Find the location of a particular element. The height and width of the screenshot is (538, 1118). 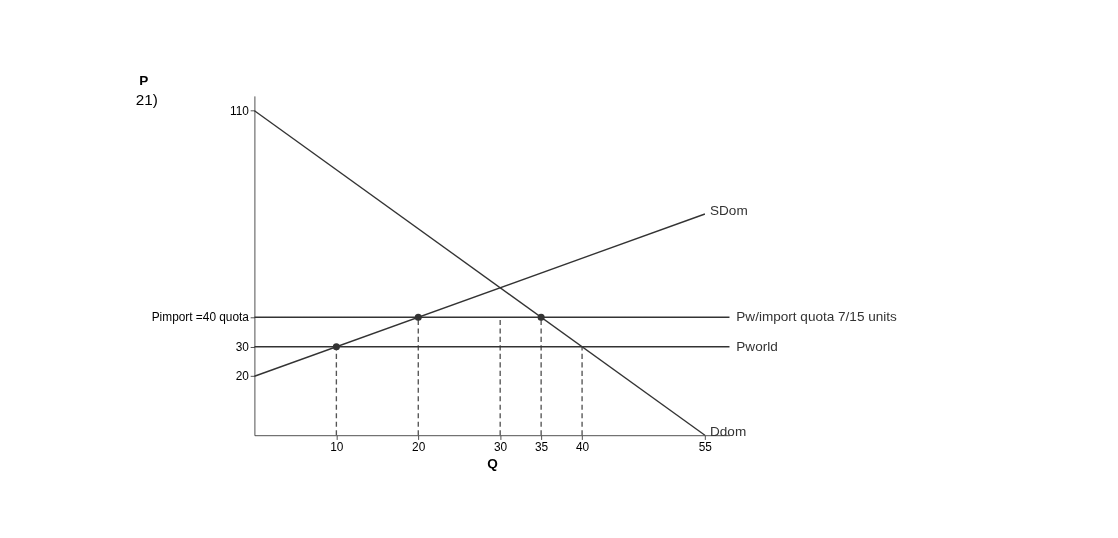

y-axis-title: P is located at coordinates (144, 81).